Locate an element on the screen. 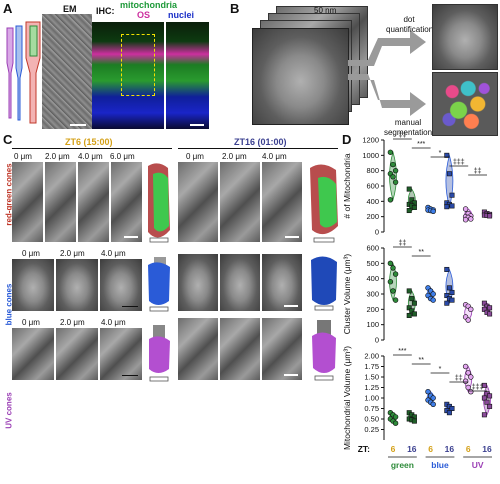 Image resolution: width=500 pixels, height=484 pixels. uv-zt16-reconstruction is located at coordinates (324, 350).